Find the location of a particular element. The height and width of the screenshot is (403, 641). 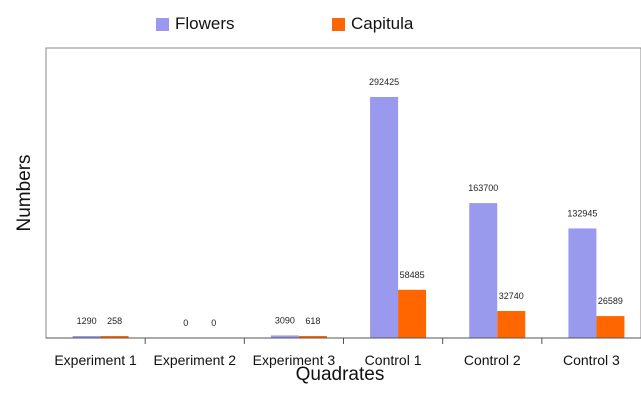

data-label-flowers: 132945 is located at coordinates (582, 213).